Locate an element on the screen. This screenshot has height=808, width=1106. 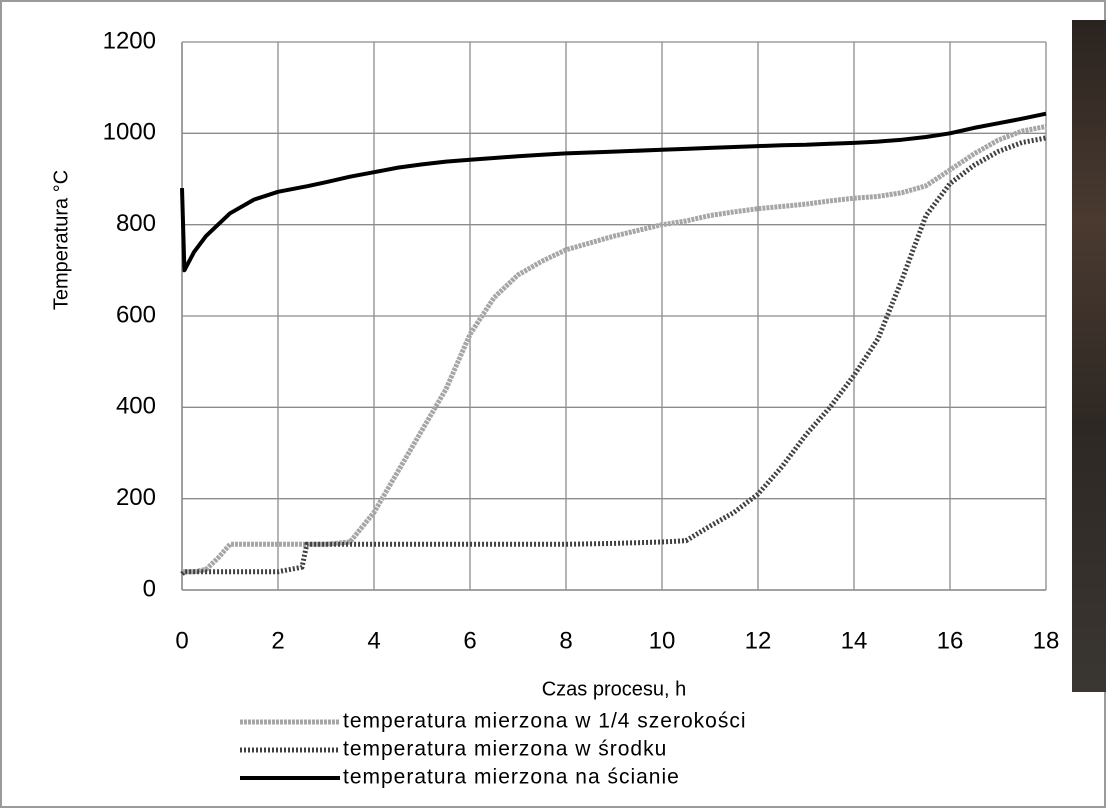
x-axis-label: Czas procesu, h is located at coordinates (614, 689).